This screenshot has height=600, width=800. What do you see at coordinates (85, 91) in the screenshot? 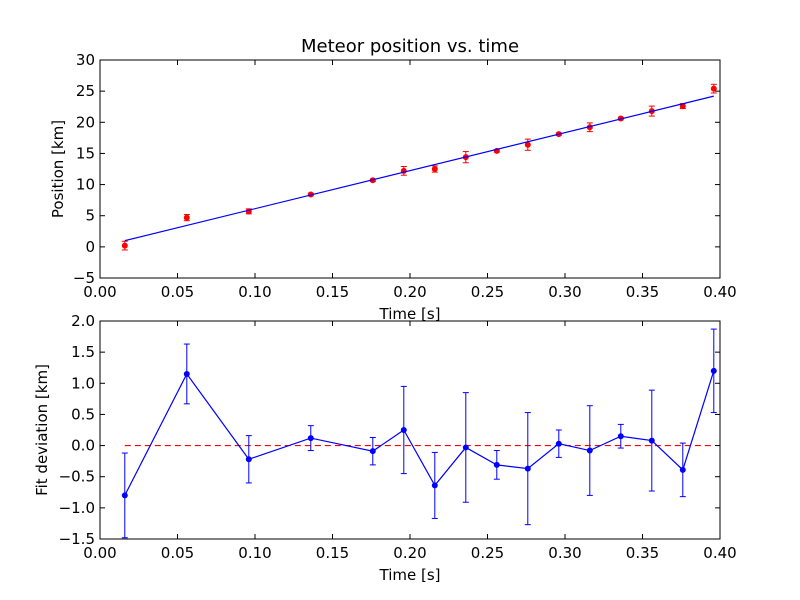
I see `position-y-tick-label: 25` at bounding box center [85, 91].